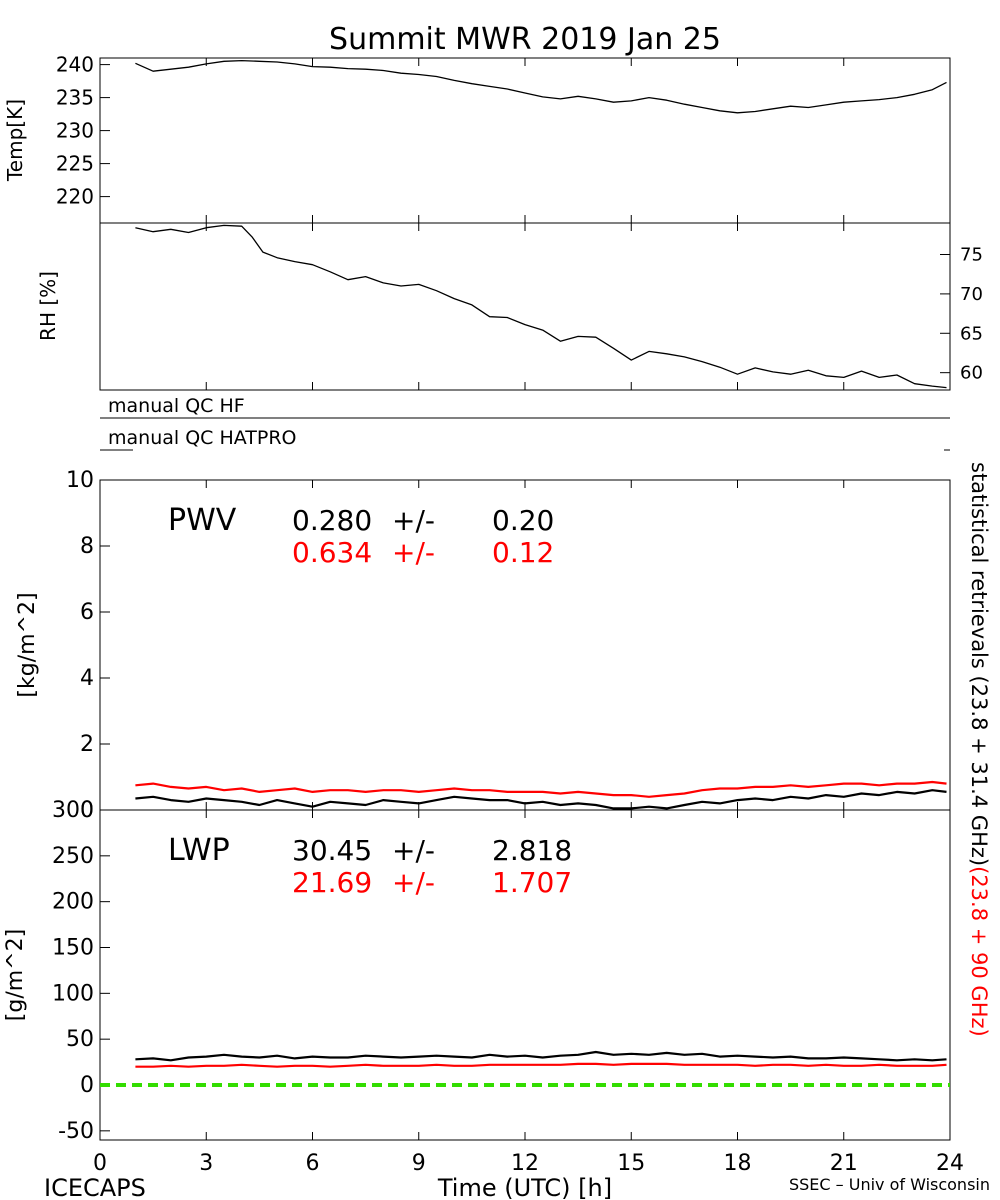  What do you see at coordinates (738, 1163) in the screenshot?
I see `x-tick-label: 18` at bounding box center [738, 1163].